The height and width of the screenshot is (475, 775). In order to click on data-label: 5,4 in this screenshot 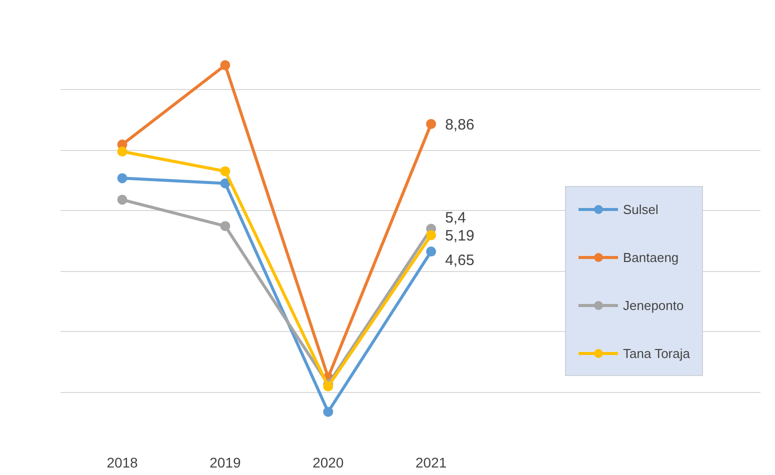, I will do `click(455, 217)`.